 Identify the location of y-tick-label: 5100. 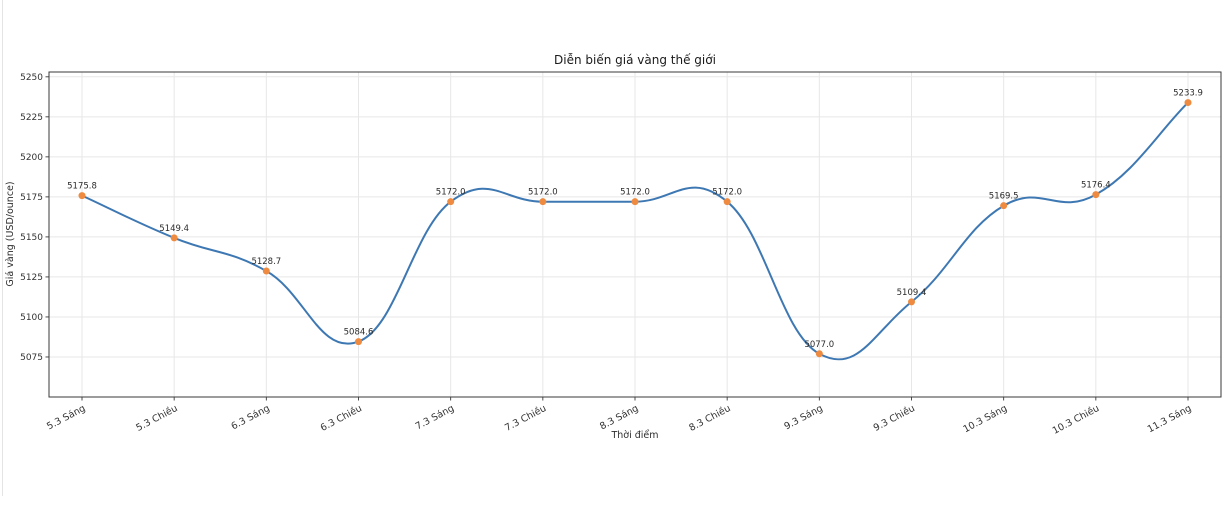
(31, 318).